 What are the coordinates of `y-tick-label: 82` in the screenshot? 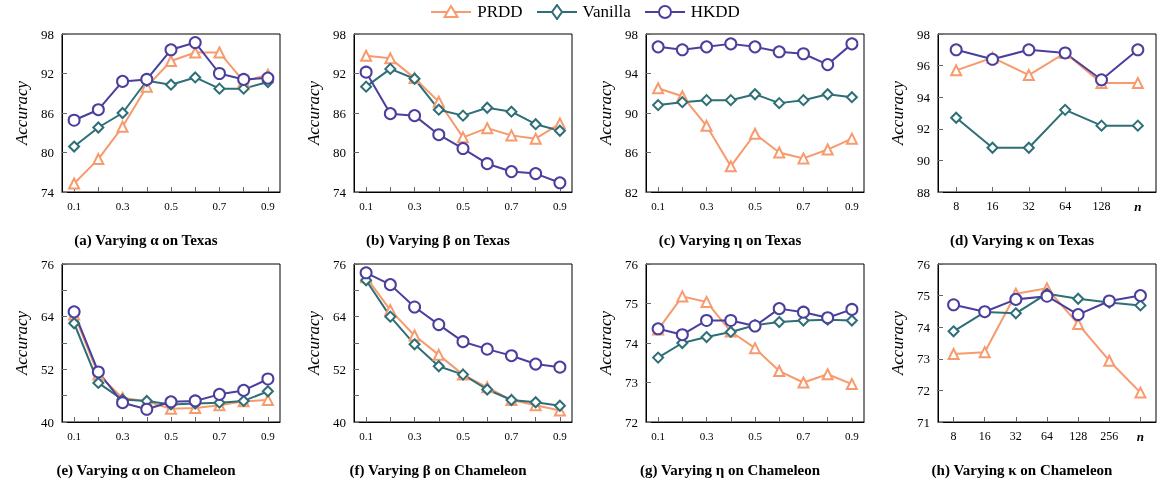 It's located at (631, 192).